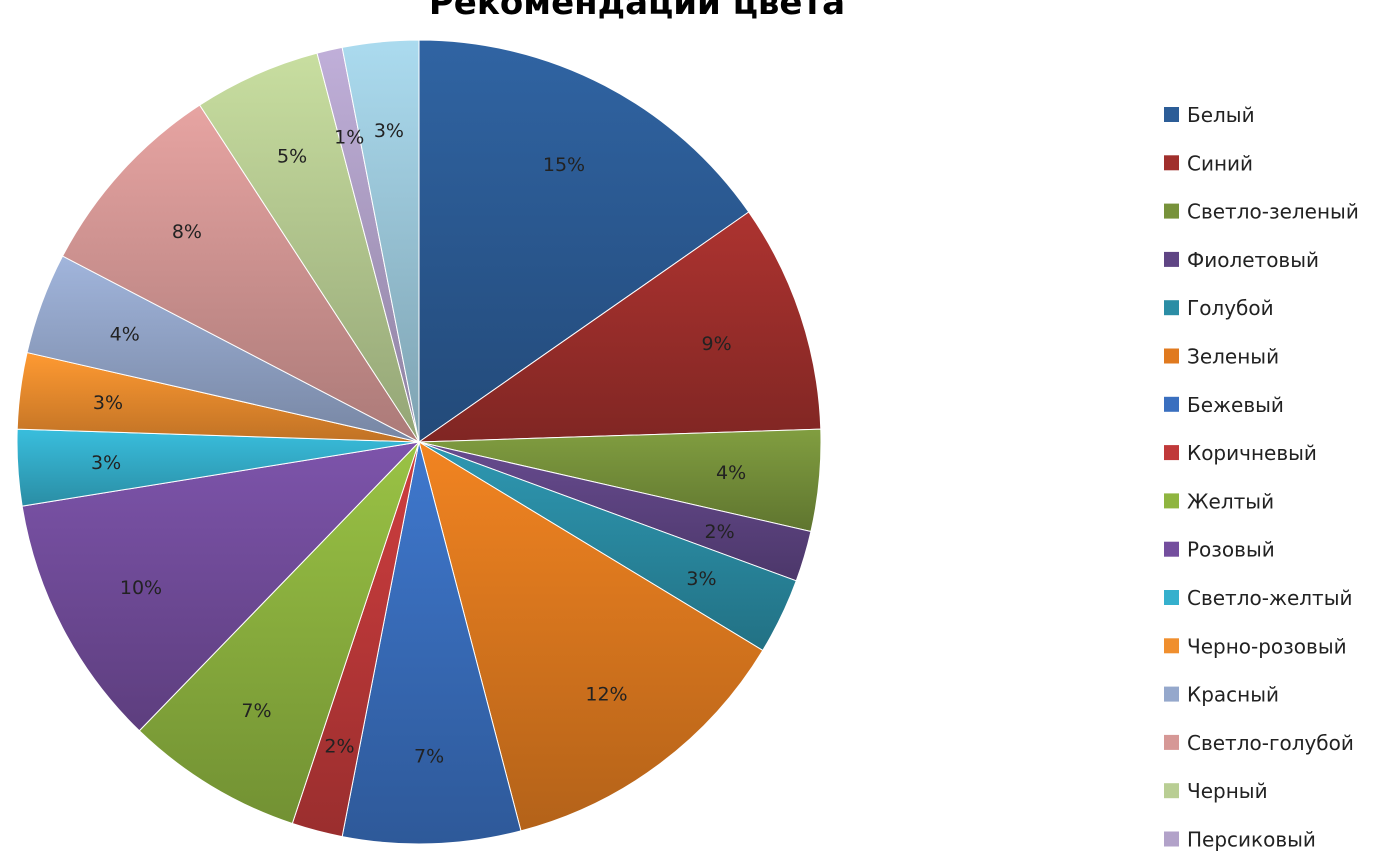 The image size is (1373, 851). Describe the element at coordinates (1230, 501) in the screenshot. I see `legend-label-желтый: Желтый` at that location.